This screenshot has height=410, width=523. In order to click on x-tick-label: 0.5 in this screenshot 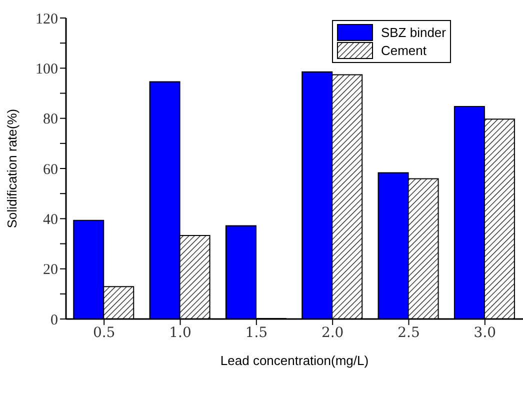, I will do `click(104, 332)`.